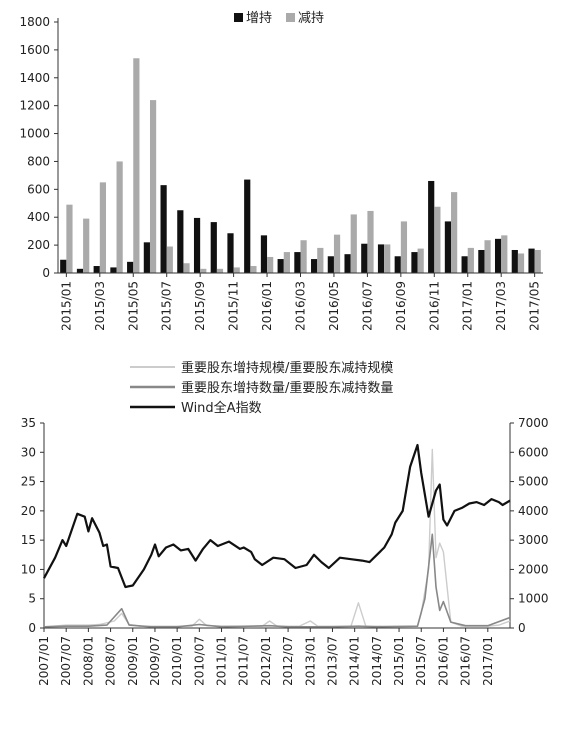  Describe the element at coordinates (32, 599) in the screenshot. I see `left-tick-label: 5` at that location.